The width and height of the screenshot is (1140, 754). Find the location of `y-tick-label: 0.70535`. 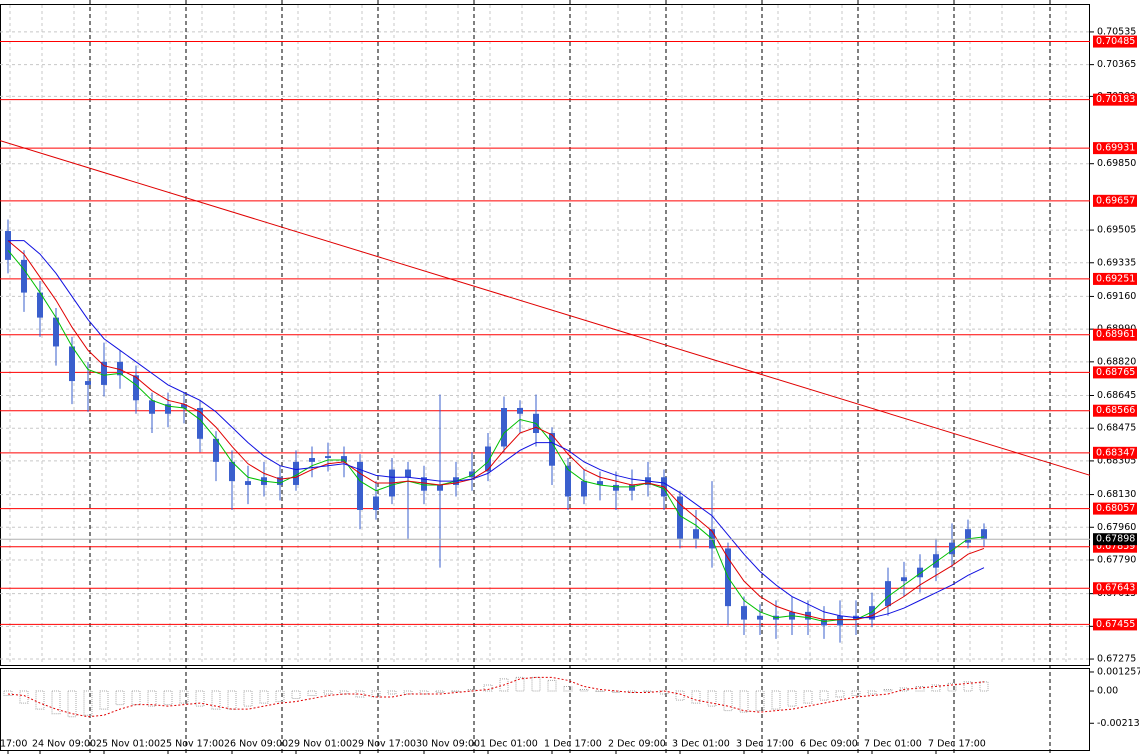

y-tick-label: 0.70535 is located at coordinates (1116, 31).